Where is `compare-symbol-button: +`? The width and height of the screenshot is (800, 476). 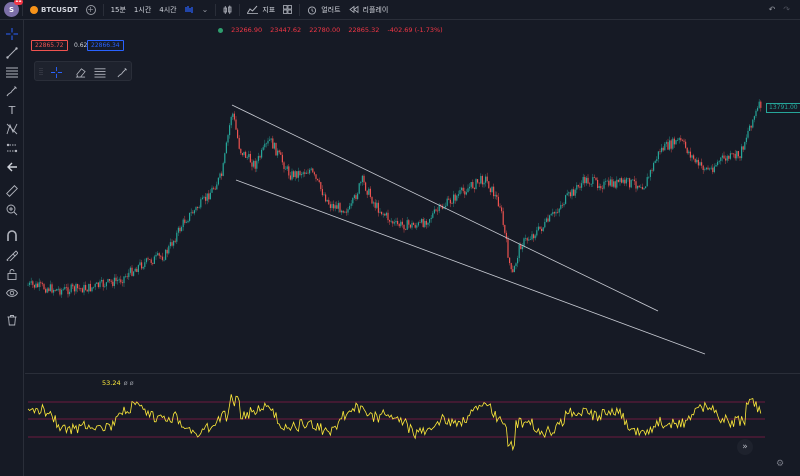 compare-symbol-button: + is located at coordinates (91, 10).